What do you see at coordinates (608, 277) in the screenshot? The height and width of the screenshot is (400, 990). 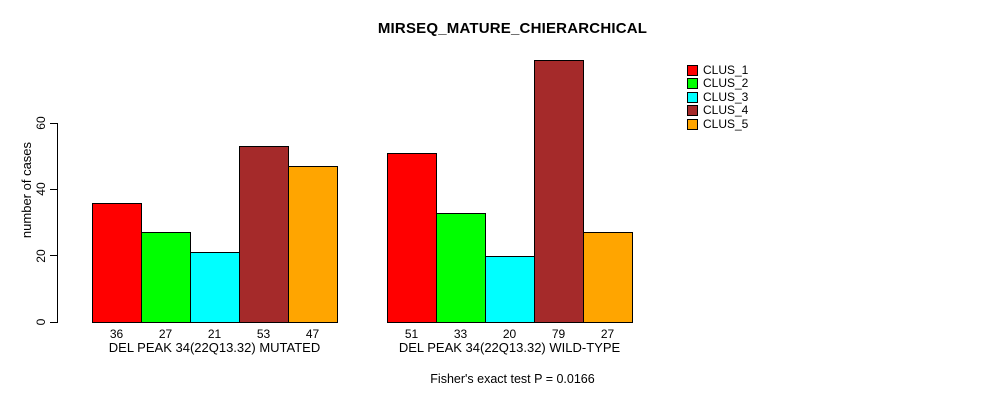 I see `bar-clus_5-group2` at bounding box center [608, 277].